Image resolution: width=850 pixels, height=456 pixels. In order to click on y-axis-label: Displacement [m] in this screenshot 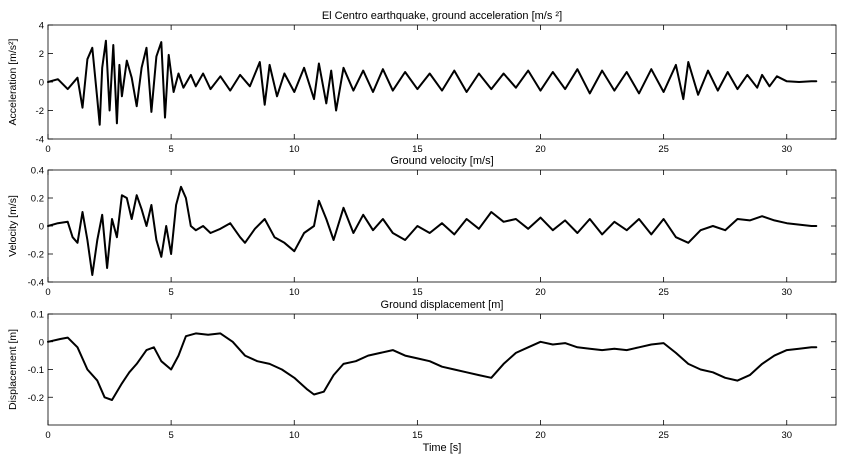, I will do `click(13, 369)`.